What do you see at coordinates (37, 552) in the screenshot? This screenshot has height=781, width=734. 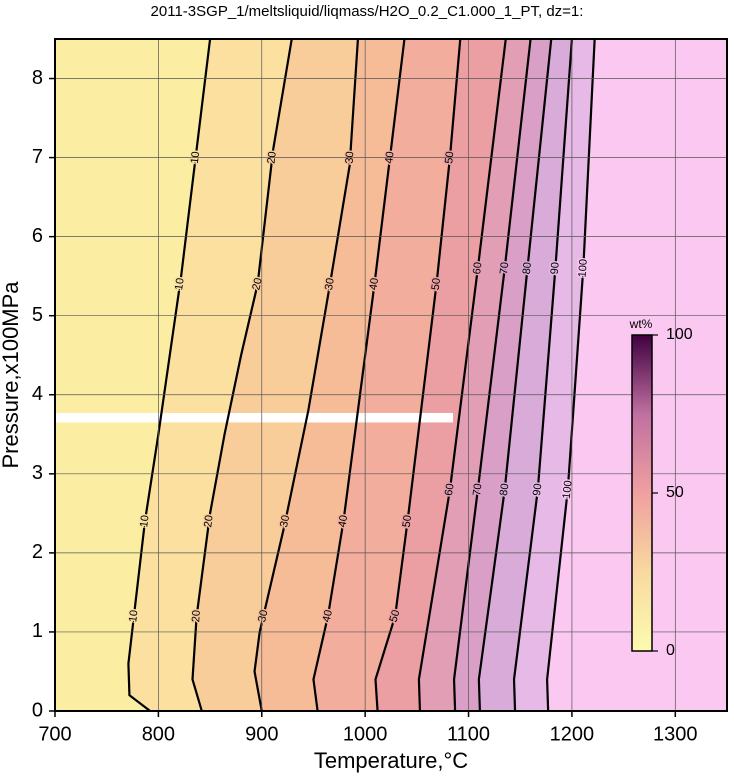 I see `y-tick-label: 2` at bounding box center [37, 552].